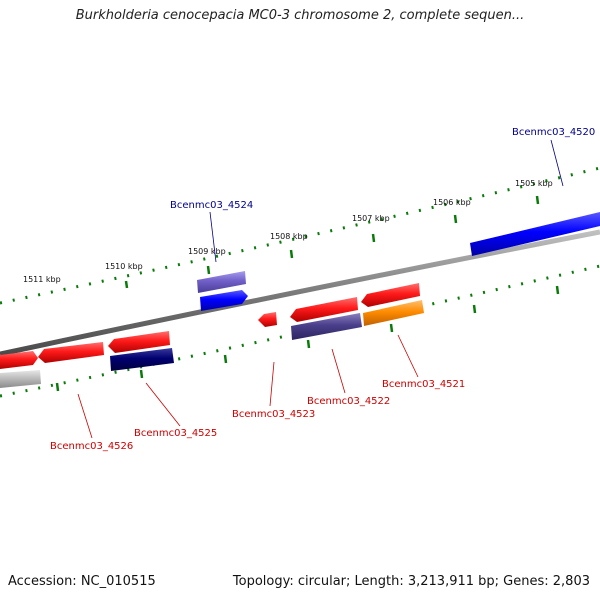  I want to click on gene-minus-red-a, so click(390, 295).